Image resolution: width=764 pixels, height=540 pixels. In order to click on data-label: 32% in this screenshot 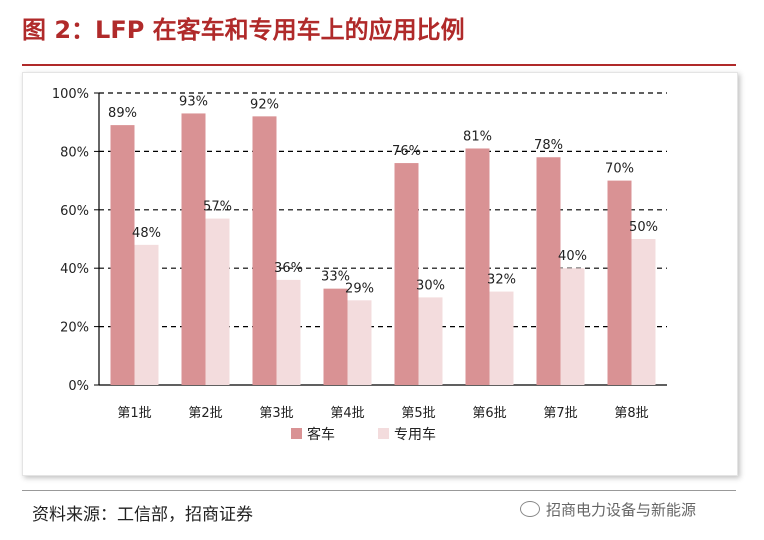, I will do `click(501, 280)`.